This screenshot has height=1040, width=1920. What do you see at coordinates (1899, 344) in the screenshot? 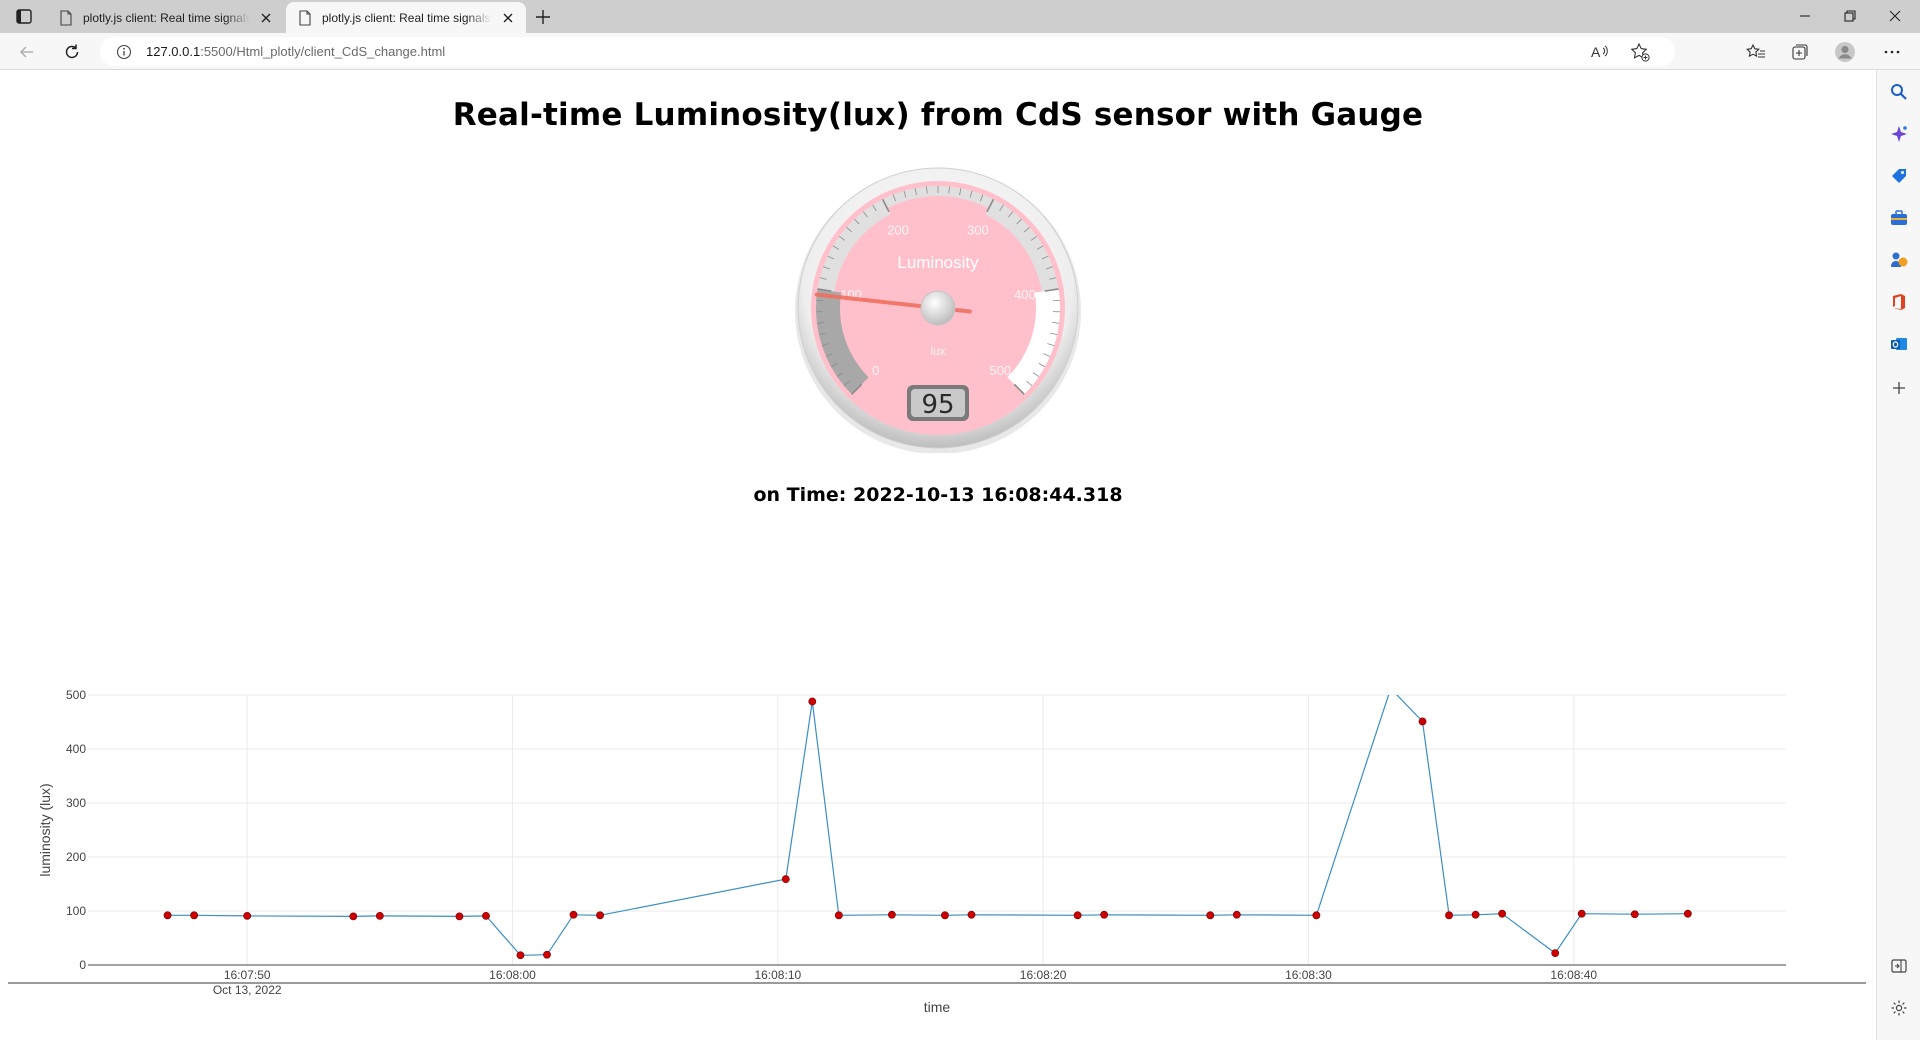
I see `sidebar-outlook-button` at bounding box center [1899, 344].